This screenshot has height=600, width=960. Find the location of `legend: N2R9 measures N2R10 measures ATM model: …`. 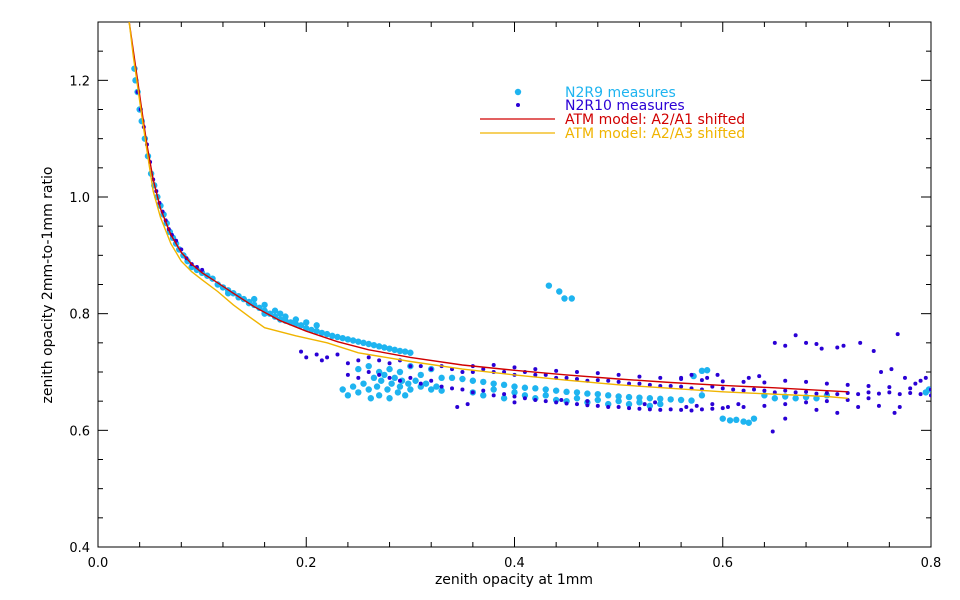

legend: N2R9 measures N2R10 measures ATM model: … is located at coordinates (612, 113).